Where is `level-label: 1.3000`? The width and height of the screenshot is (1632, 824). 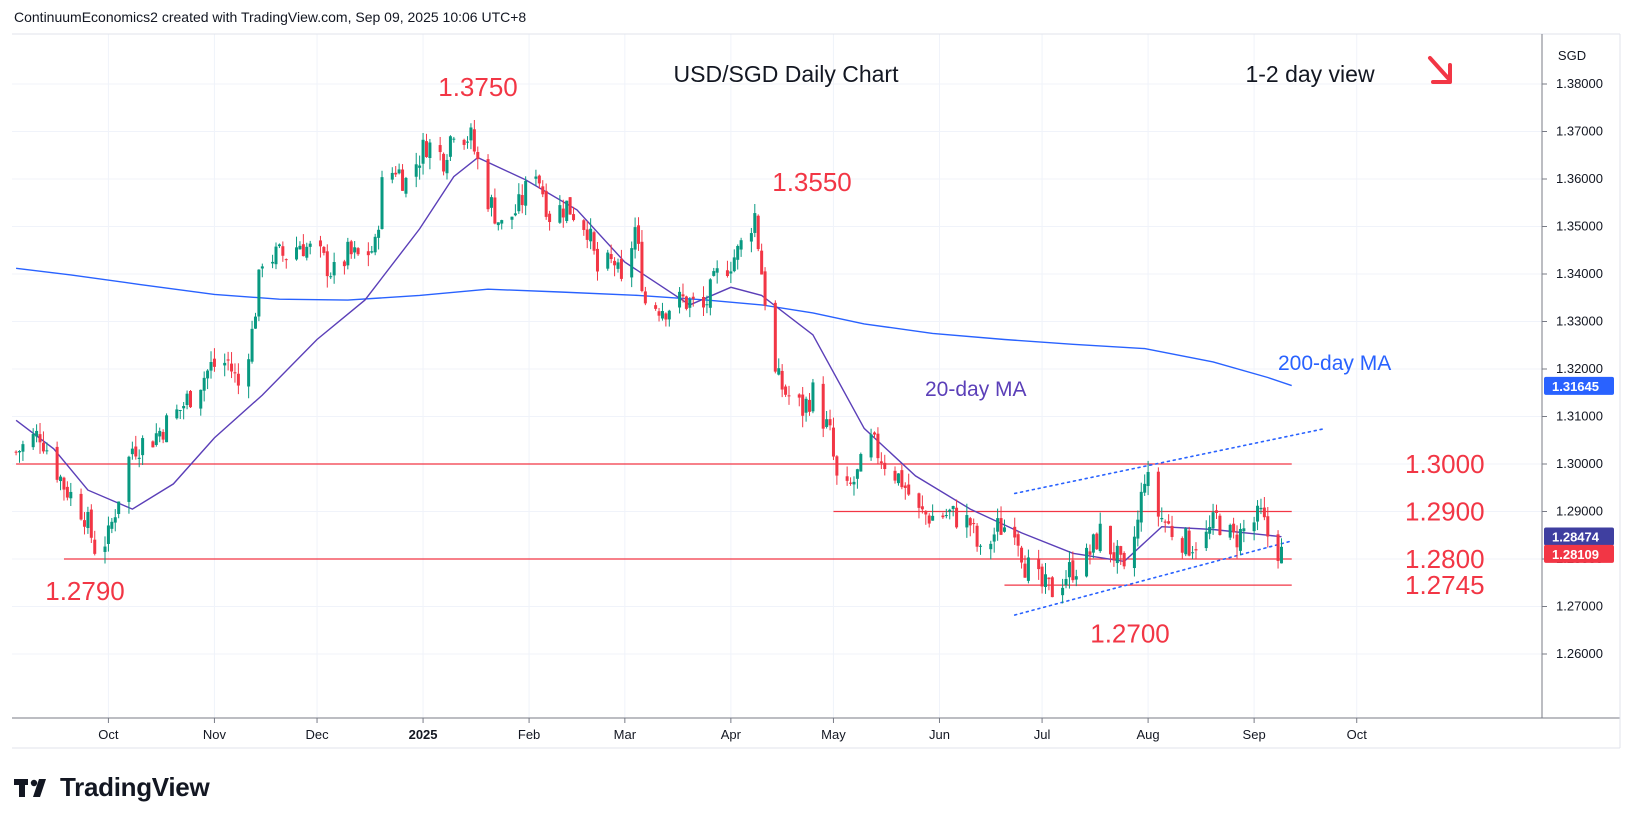
level-label: 1.3000 is located at coordinates (1445, 464).